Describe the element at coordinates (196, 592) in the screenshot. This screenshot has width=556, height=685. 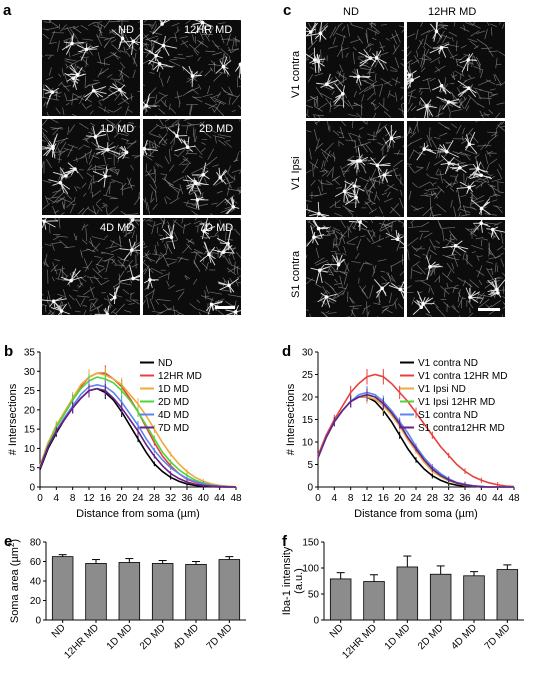
I see `bar-4d-md` at that location.